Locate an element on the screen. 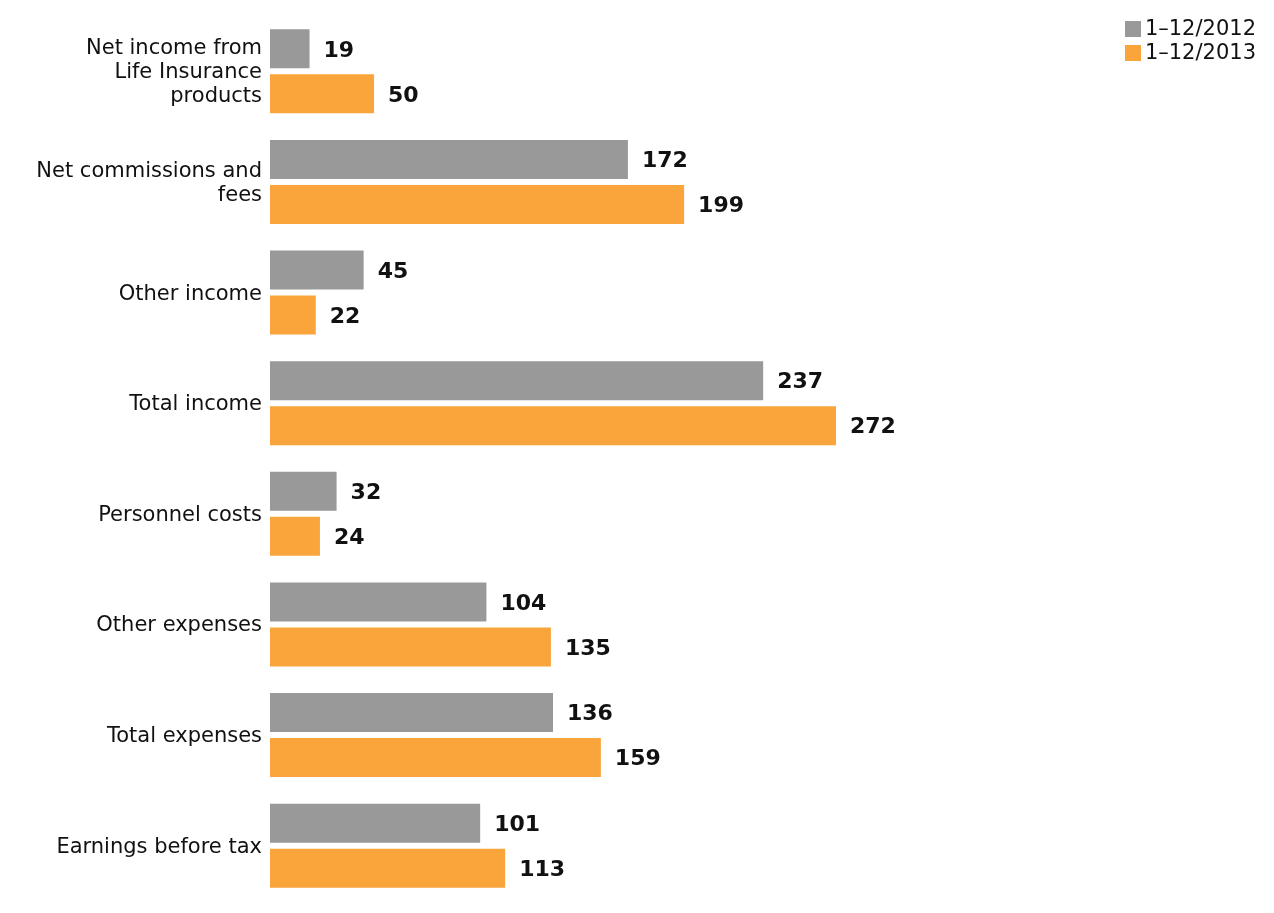 This screenshot has height=913, width=1274. data-label: 50 is located at coordinates (403, 94).